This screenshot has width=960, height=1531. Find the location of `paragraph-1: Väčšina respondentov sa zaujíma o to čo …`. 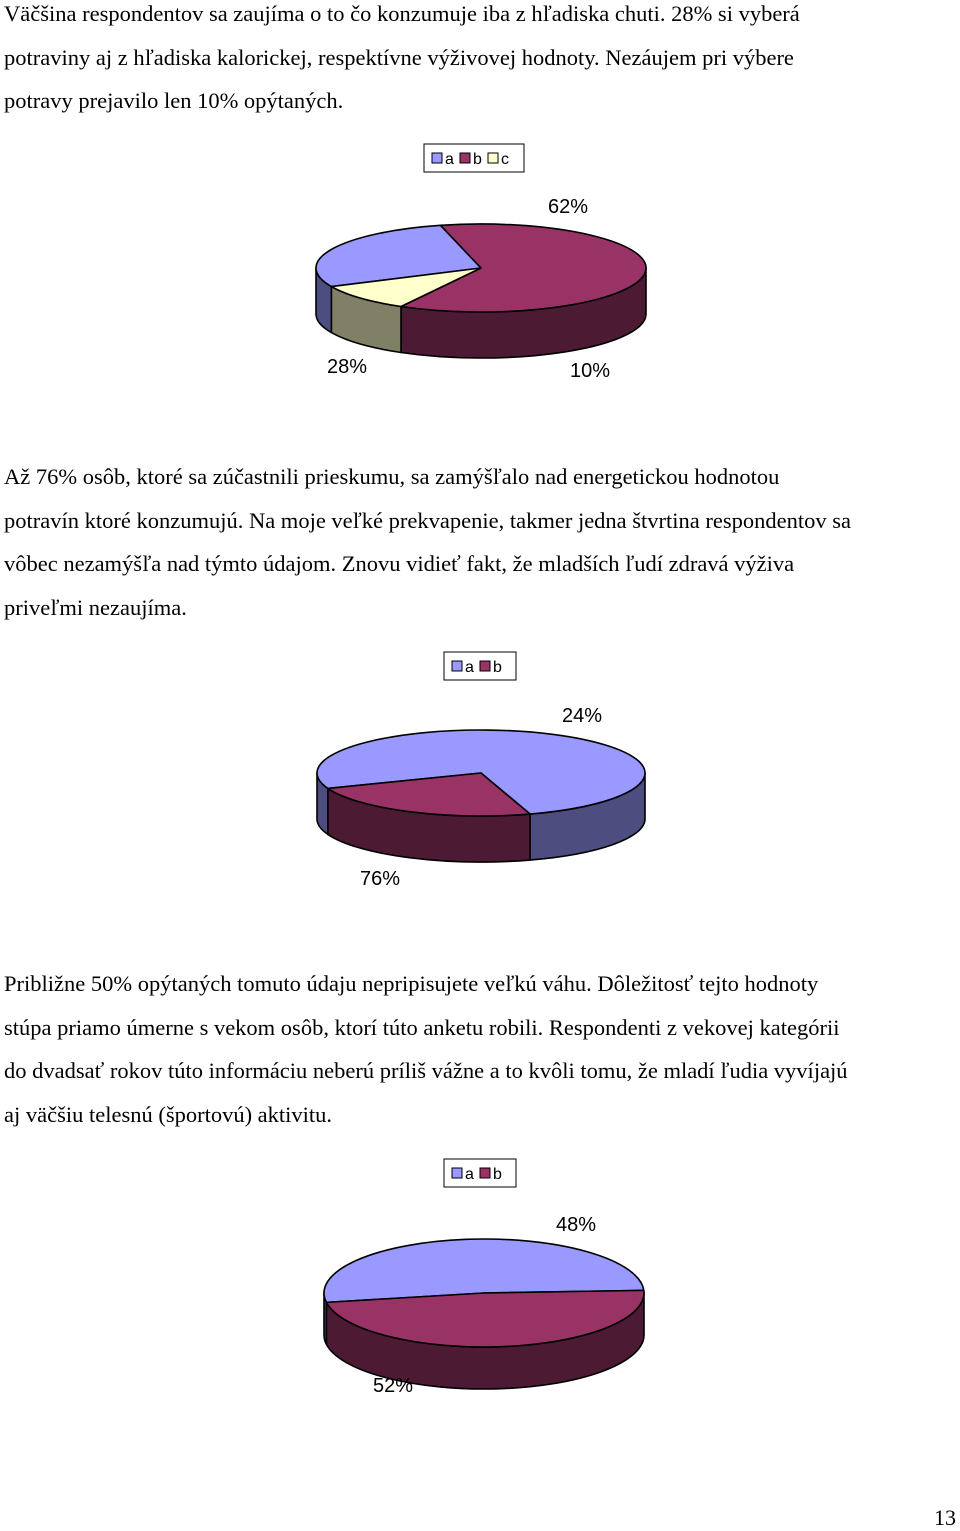

paragraph-1: Väčšina respondentov sa zaujíma o to čo … is located at coordinates (480, 61).